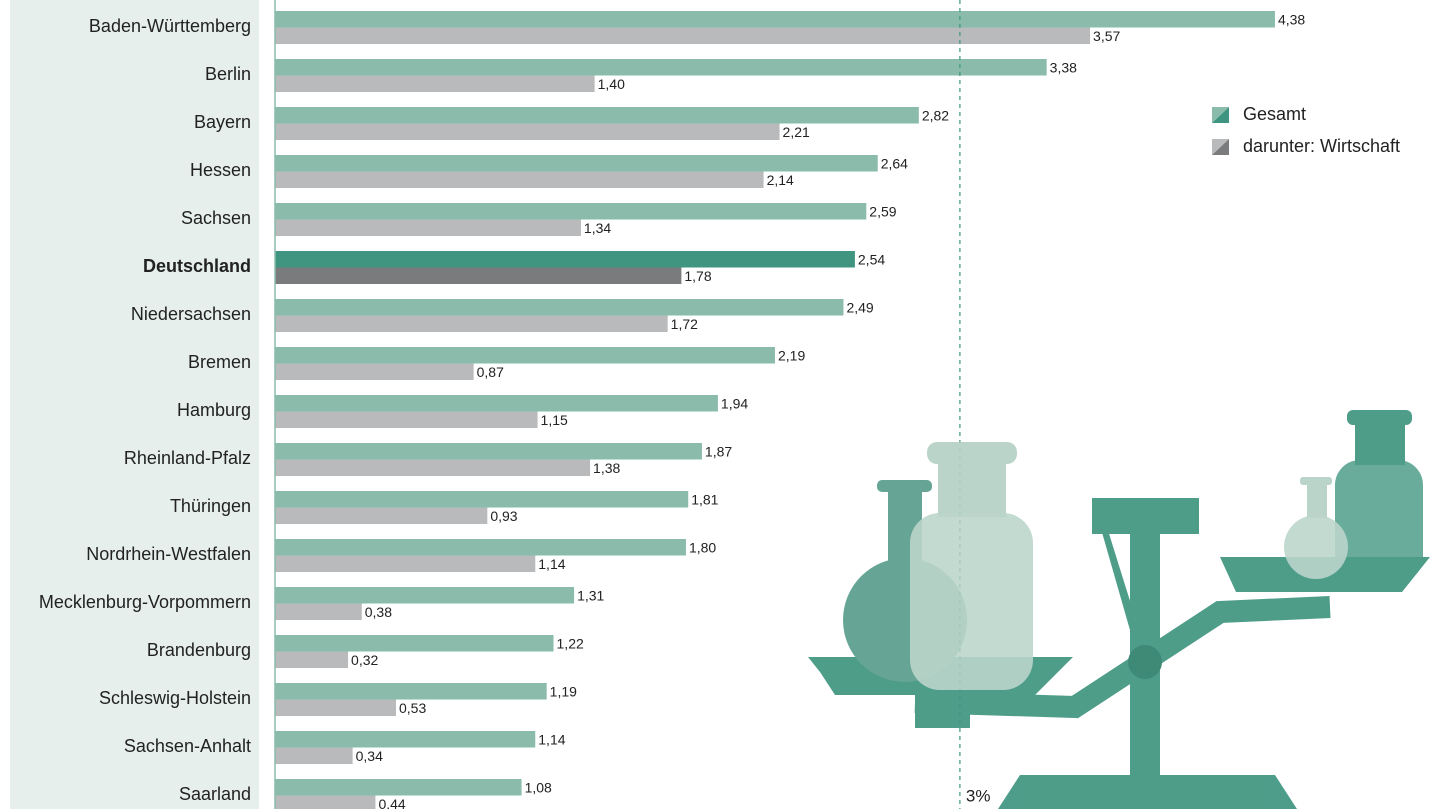 Image resolution: width=1433 pixels, height=809 pixels. I want to click on reference-label: 3%, so click(978, 795).